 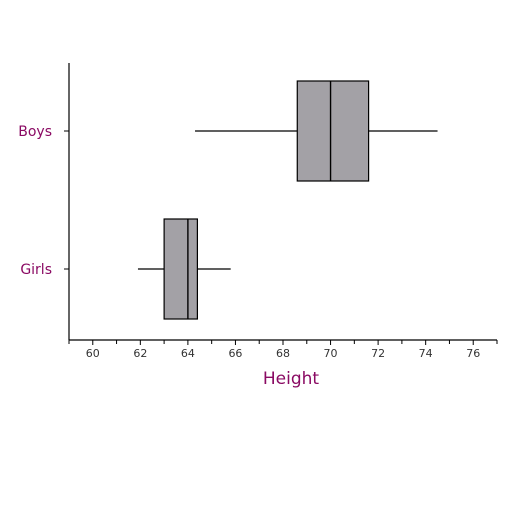 I want to click on x-tick-label: 64, so click(x=188, y=353).